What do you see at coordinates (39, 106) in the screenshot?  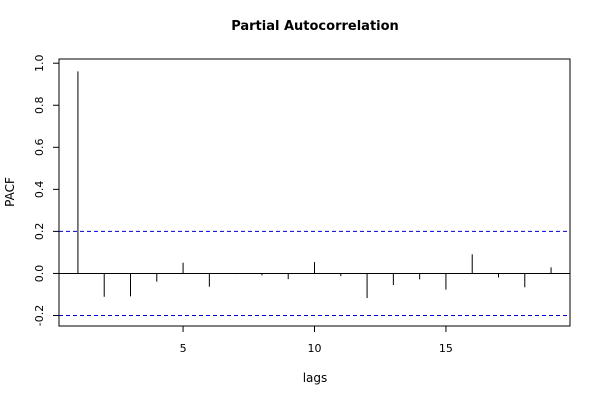 I see `y-tick-label-0.8: 0.8` at bounding box center [39, 106].